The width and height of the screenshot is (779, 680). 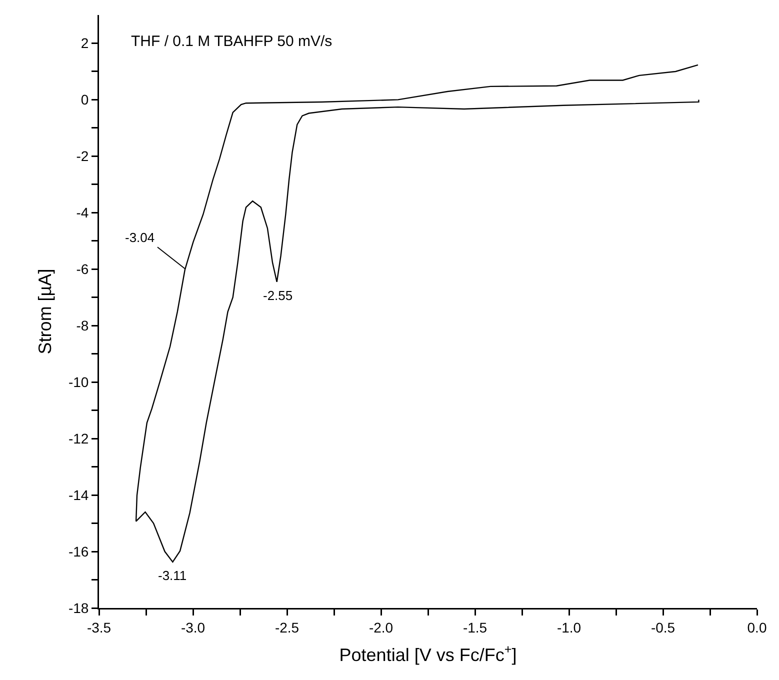 I want to click on y-tick-label: 0, so click(x=84, y=100).